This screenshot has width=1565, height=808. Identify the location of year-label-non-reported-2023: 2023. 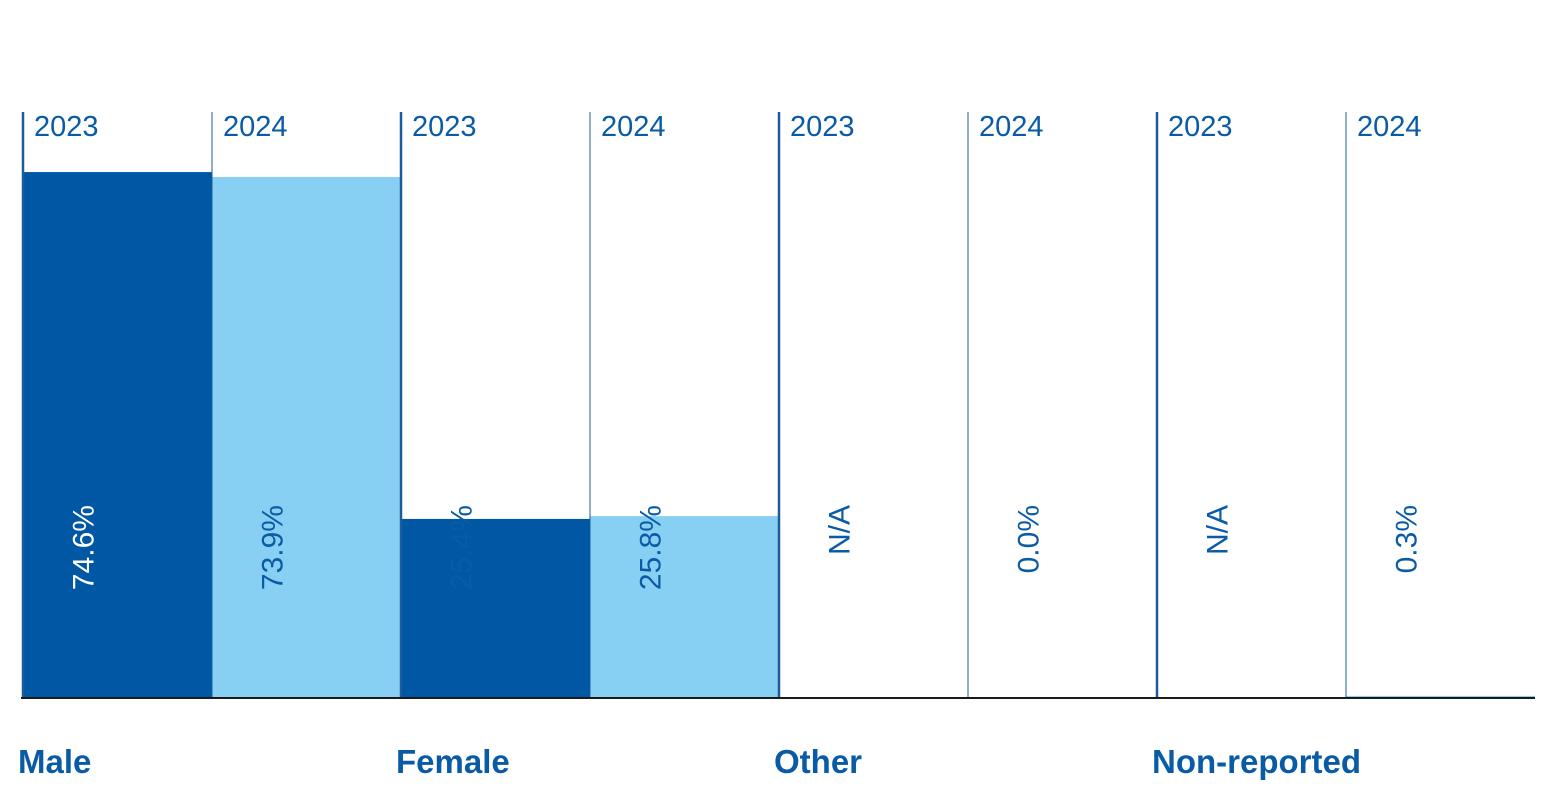
(1200, 127).